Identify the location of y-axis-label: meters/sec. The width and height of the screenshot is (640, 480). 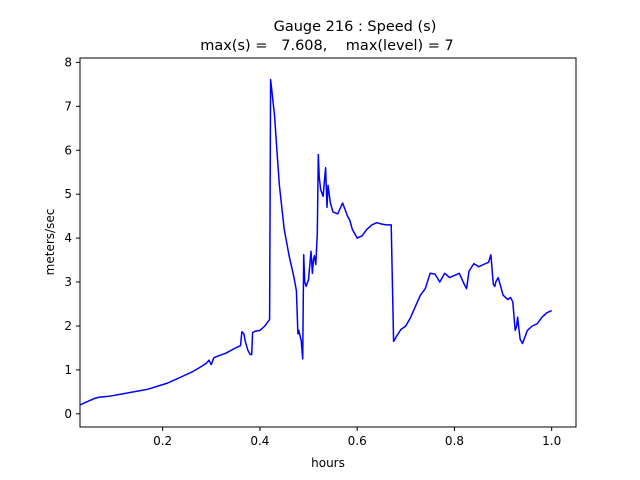
(50, 242).